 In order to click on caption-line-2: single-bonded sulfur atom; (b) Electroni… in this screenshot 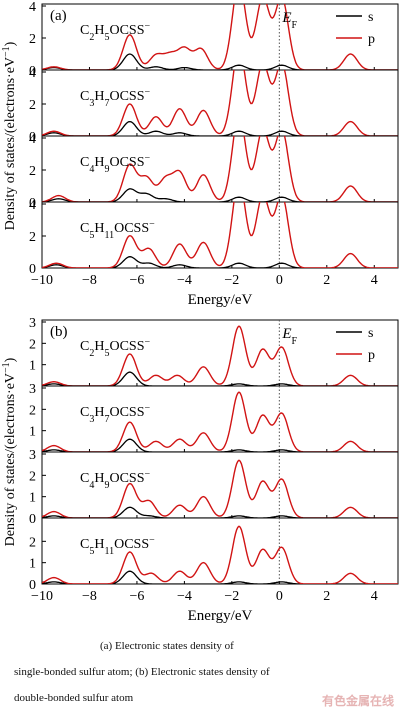, I will do `click(142, 672)`.